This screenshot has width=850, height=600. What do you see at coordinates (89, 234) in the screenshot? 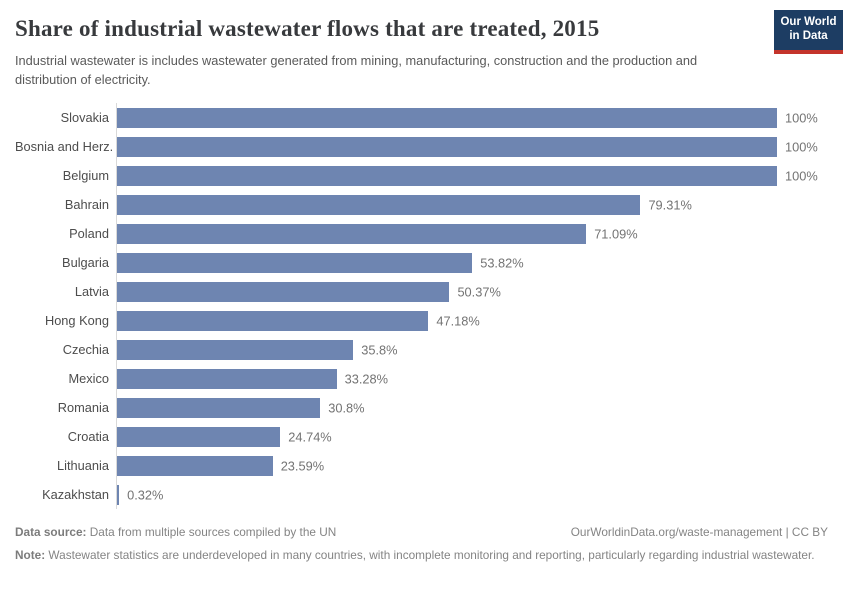
I see `category-label: Poland` at bounding box center [89, 234].